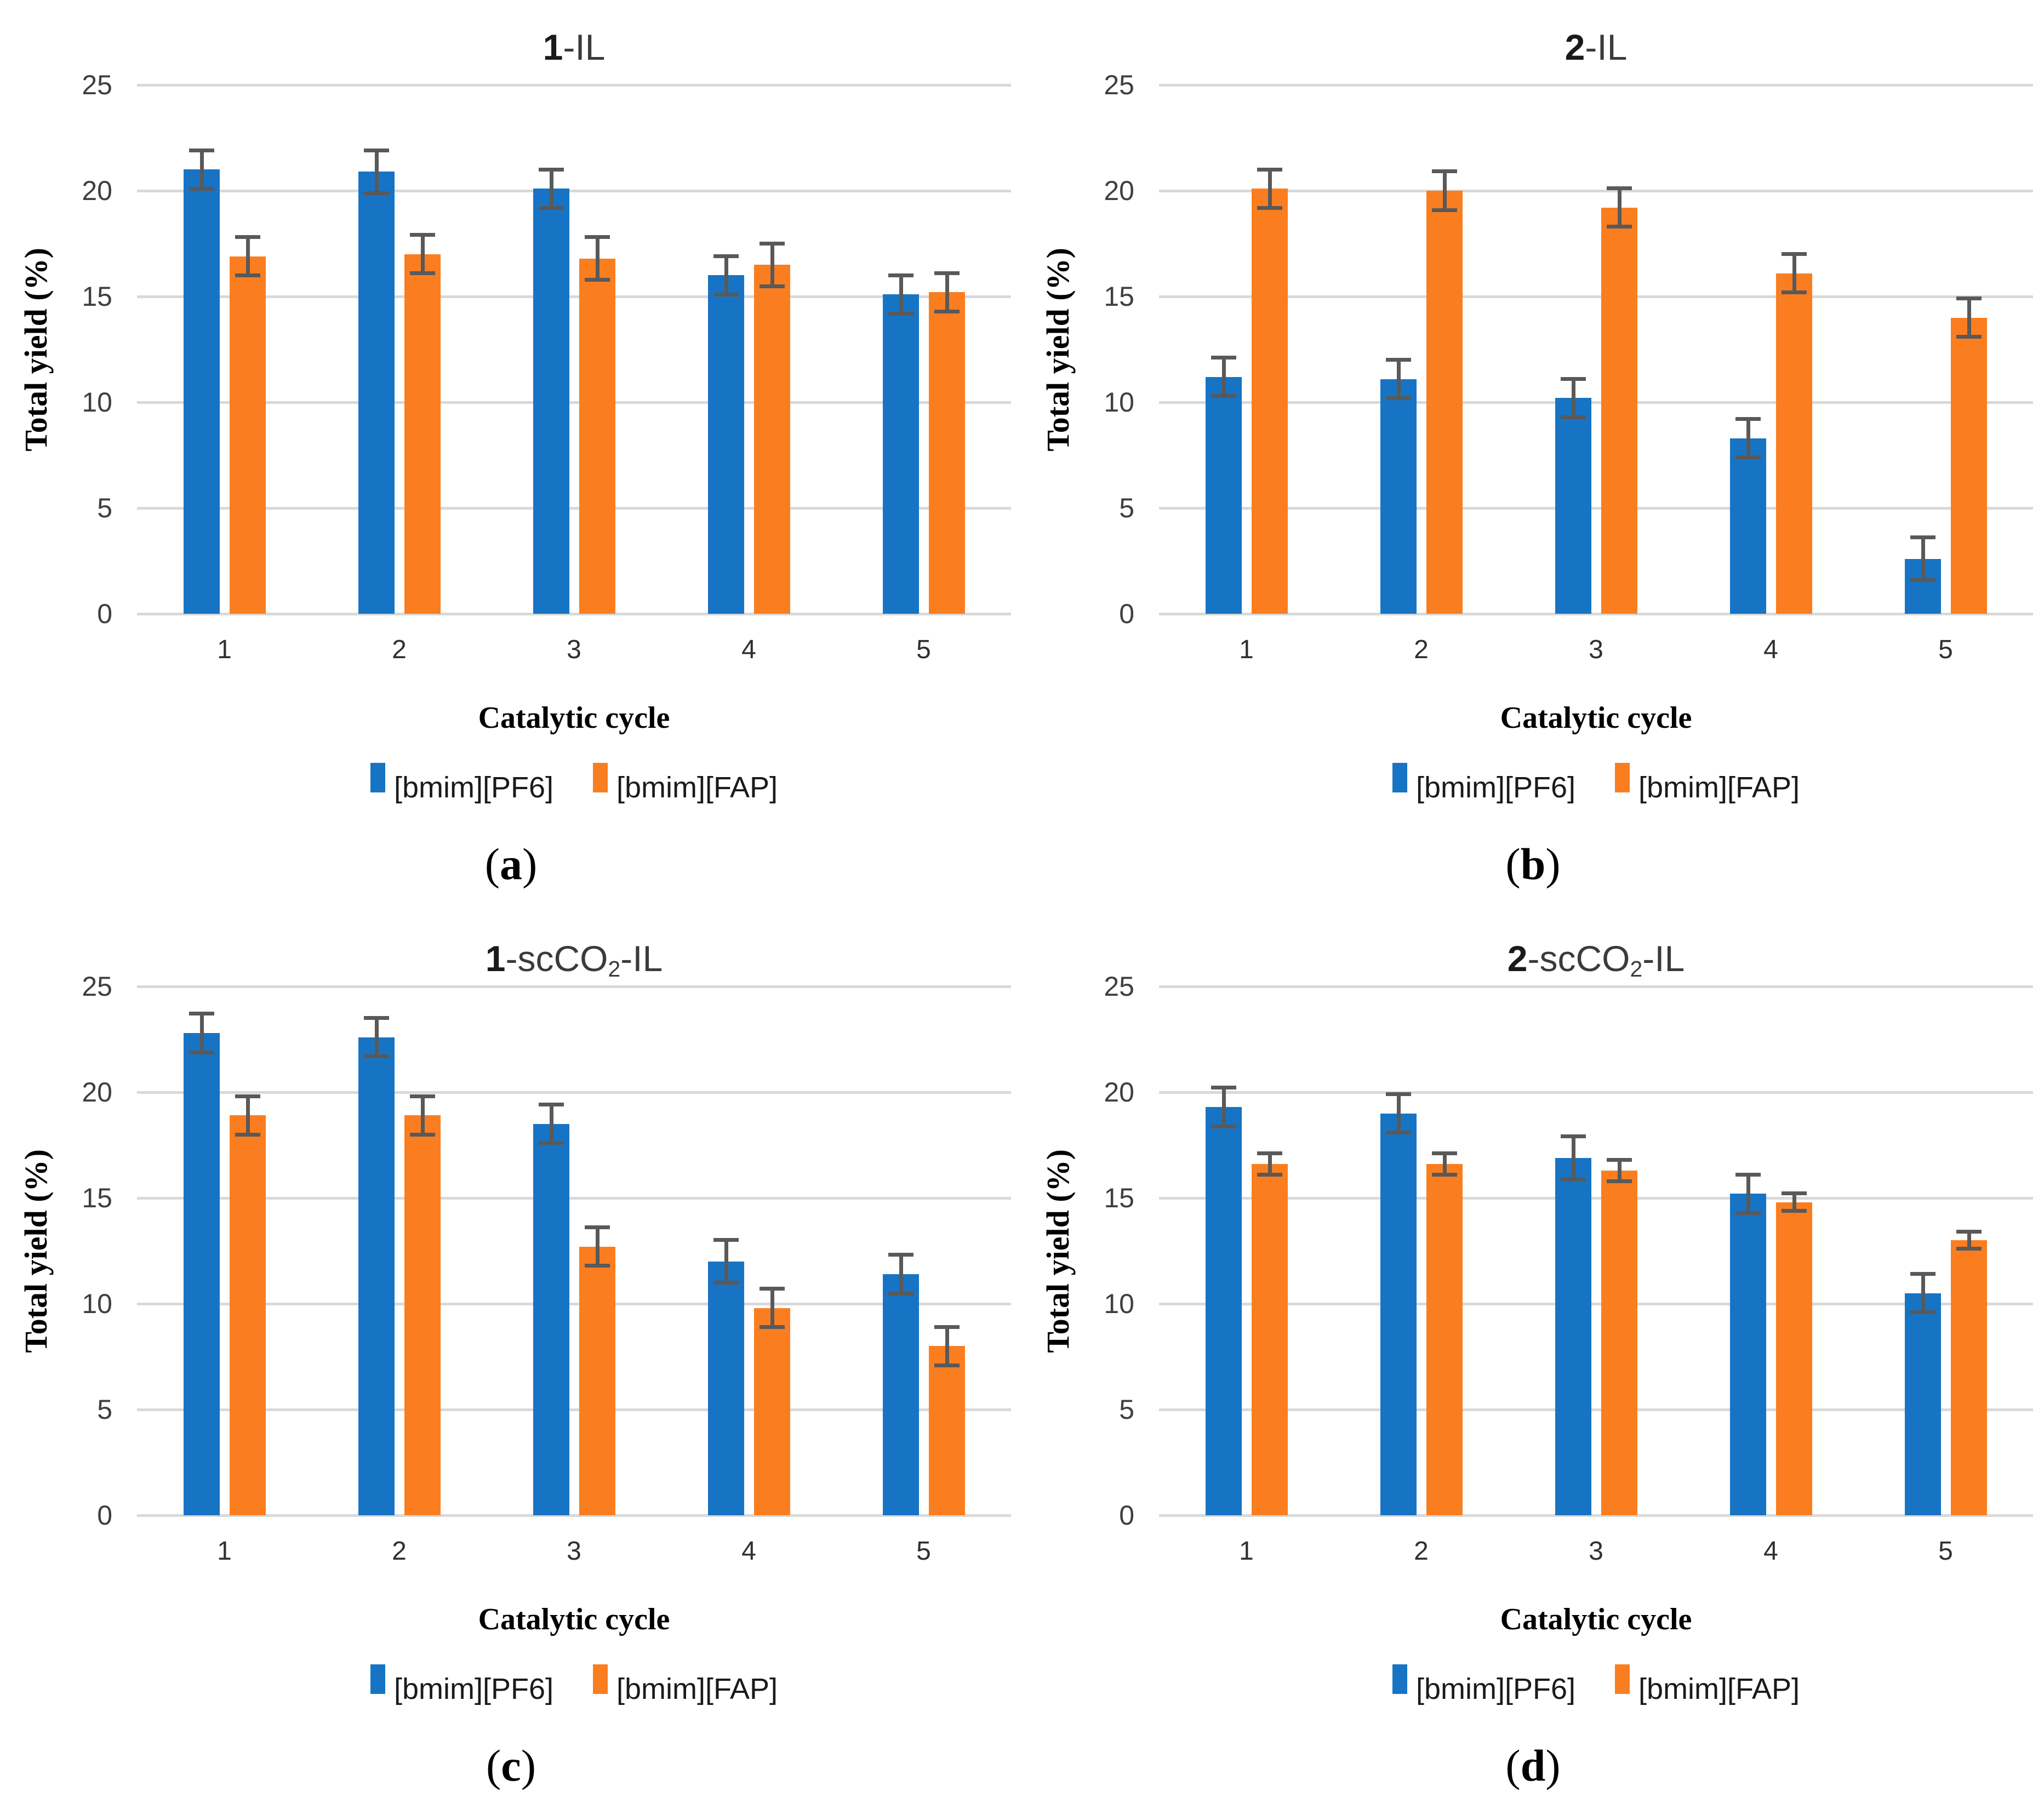  What do you see at coordinates (1945, 649) in the screenshot?
I see `x-tick-label-5: 5` at bounding box center [1945, 649].